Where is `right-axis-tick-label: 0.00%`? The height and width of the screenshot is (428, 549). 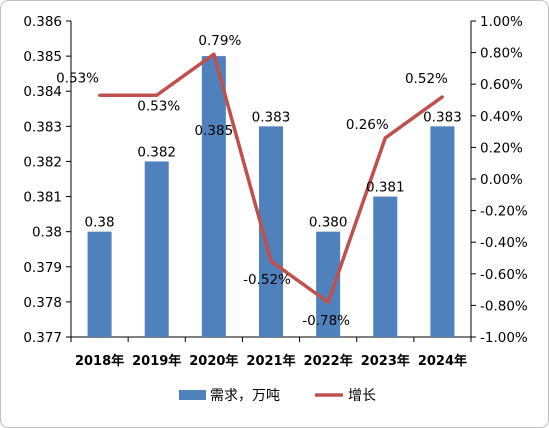
right-axis-tick-label: 0.00% is located at coordinates (501, 180).